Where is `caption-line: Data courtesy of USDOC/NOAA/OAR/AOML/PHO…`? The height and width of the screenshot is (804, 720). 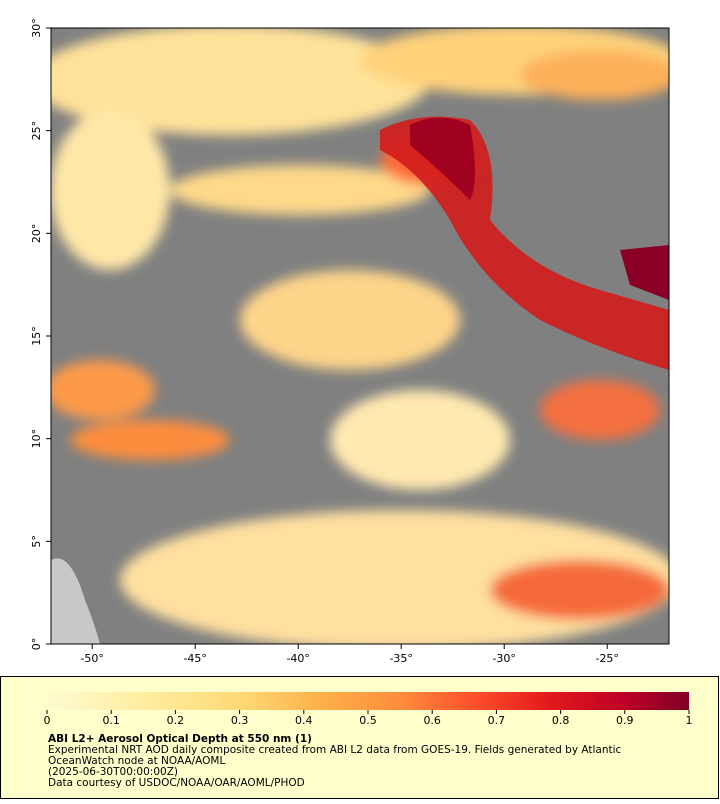 caption-line: Data courtesy of USDOC/NOAA/OAR/AOML/PHO… is located at coordinates (176, 783).